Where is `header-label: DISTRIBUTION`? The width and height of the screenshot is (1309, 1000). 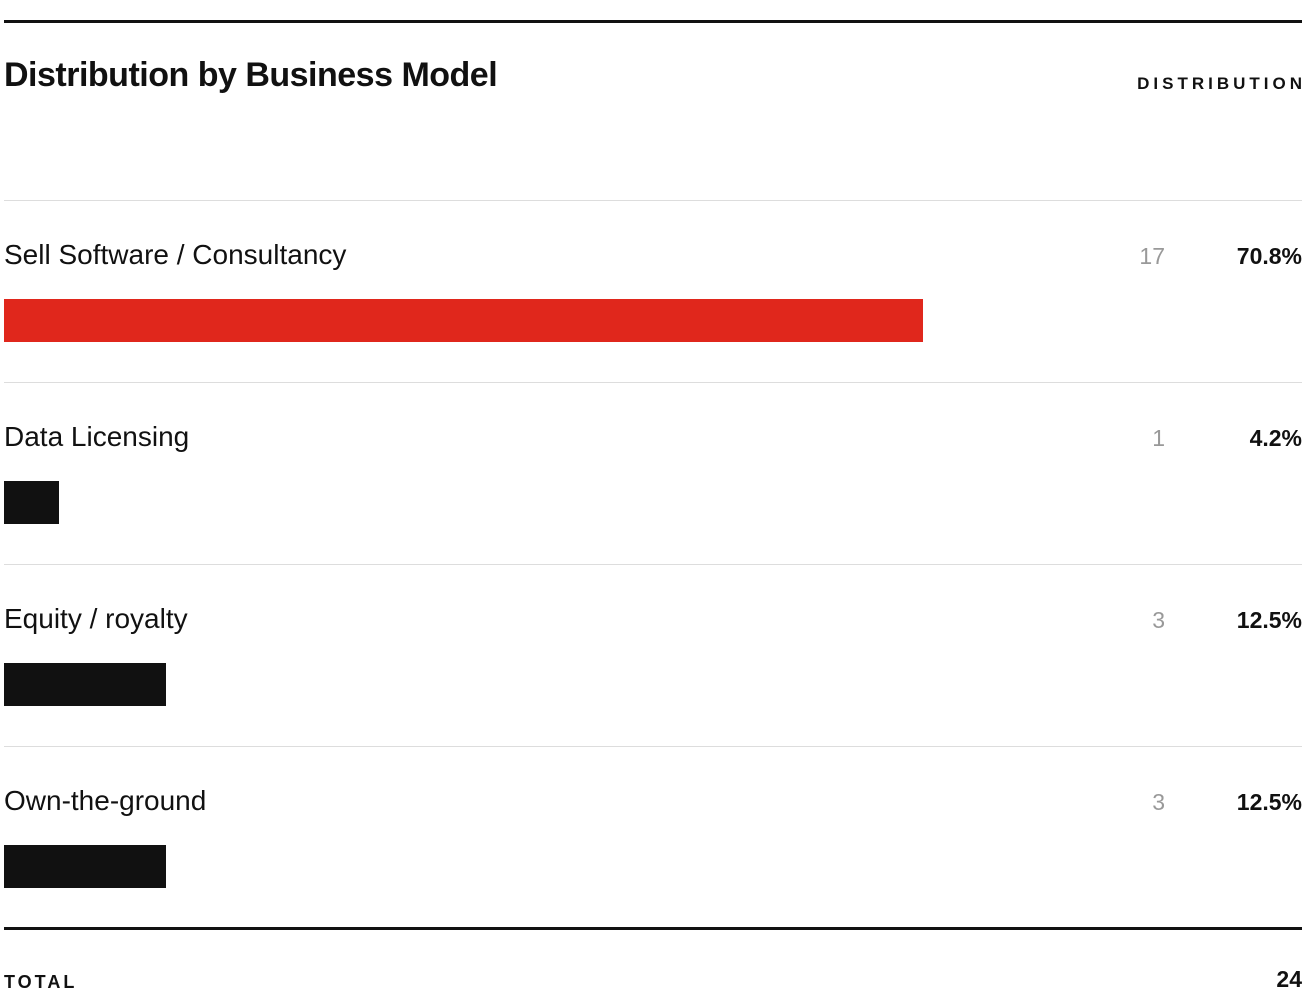 header-label: DISTRIBUTION is located at coordinates (1221, 83).